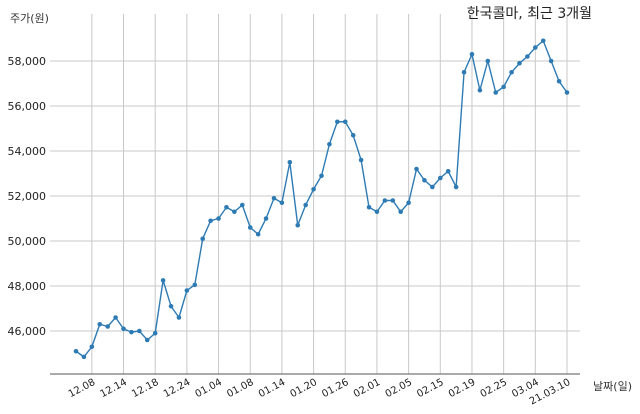 The height and width of the screenshot is (414, 640). Describe the element at coordinates (27, 286) in the screenshot. I see `y-tick-label: 48,000` at that location.